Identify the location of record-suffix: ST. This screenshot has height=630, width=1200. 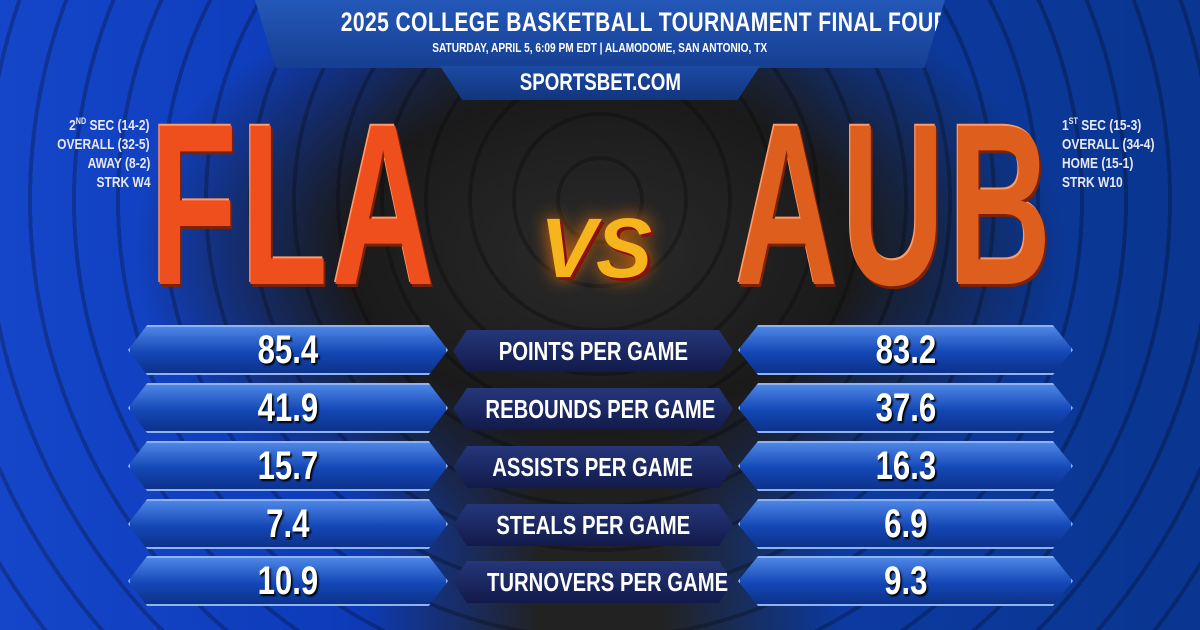
(1073, 121).